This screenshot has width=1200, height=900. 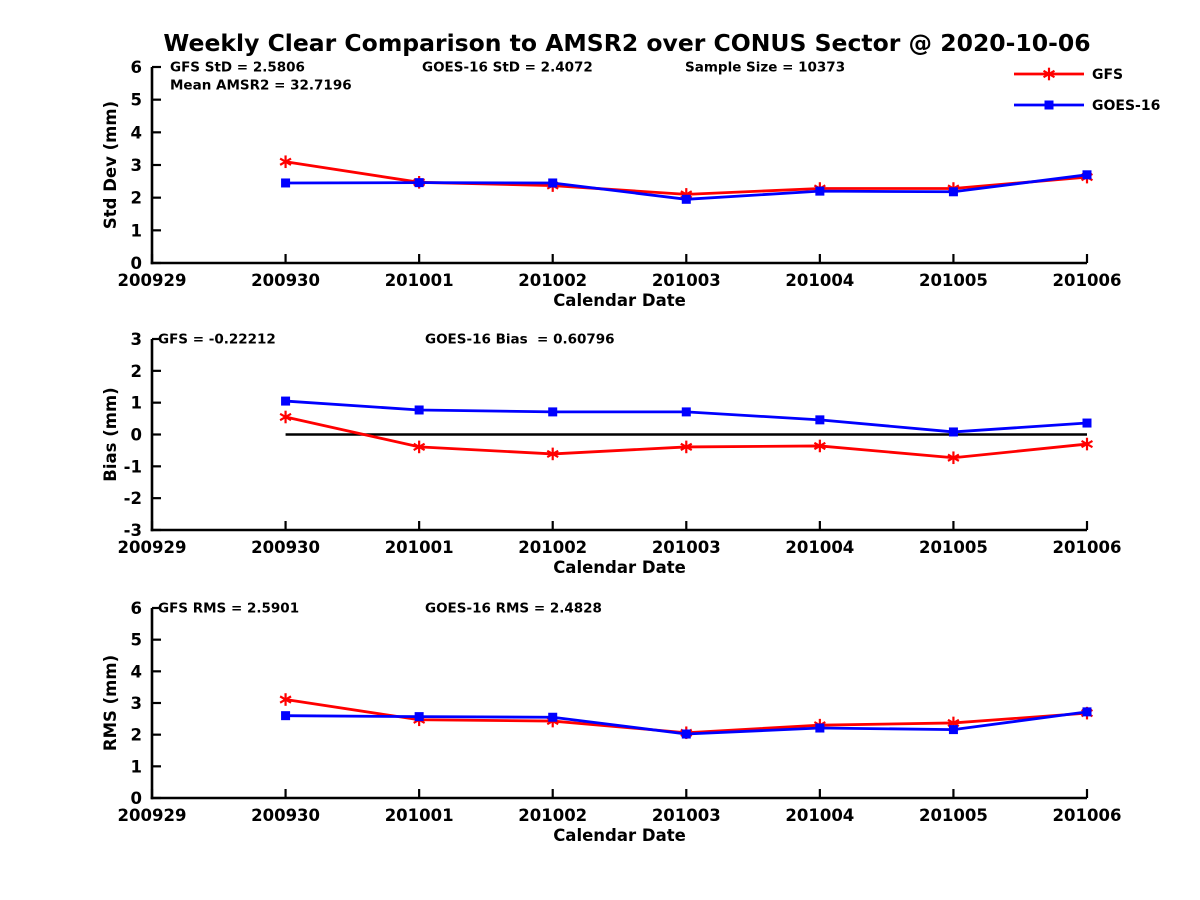 What do you see at coordinates (110, 434) in the screenshot?
I see `bias-y-axis-label: Bias (mm)` at bounding box center [110, 434].